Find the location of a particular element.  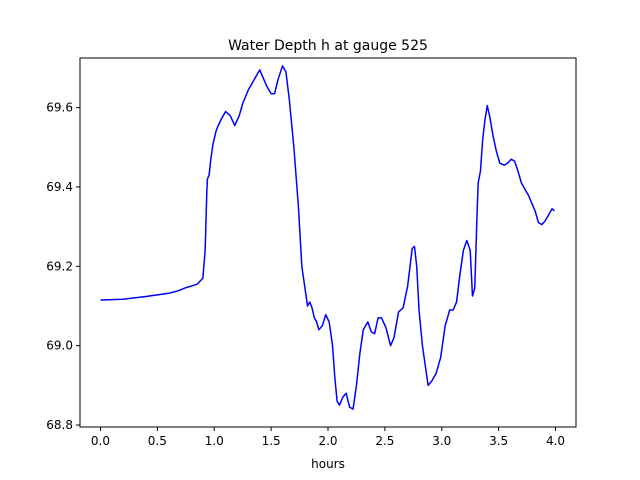

x-tick-label: 1.5 is located at coordinates (271, 441).